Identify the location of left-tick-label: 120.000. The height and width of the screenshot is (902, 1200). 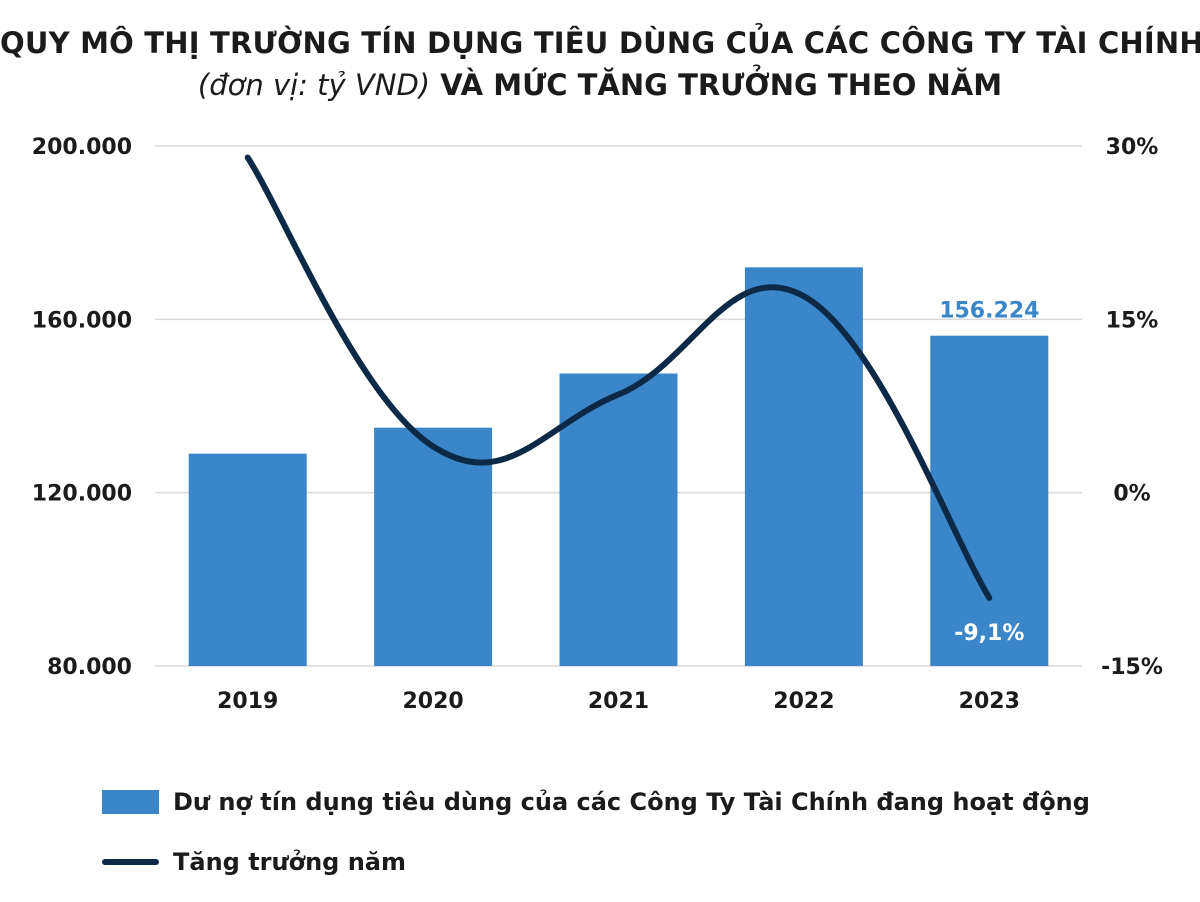
(82, 494).